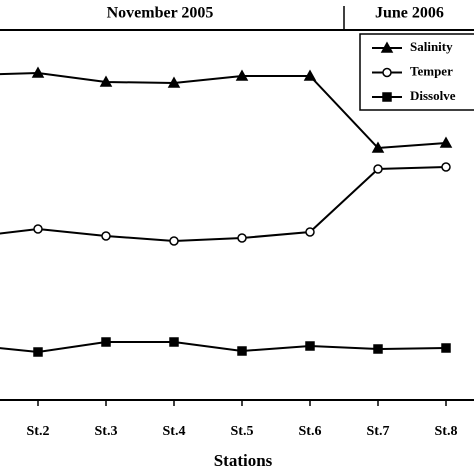  Describe the element at coordinates (446, 431) in the screenshot. I see `x-tick-label: St.8` at that location.